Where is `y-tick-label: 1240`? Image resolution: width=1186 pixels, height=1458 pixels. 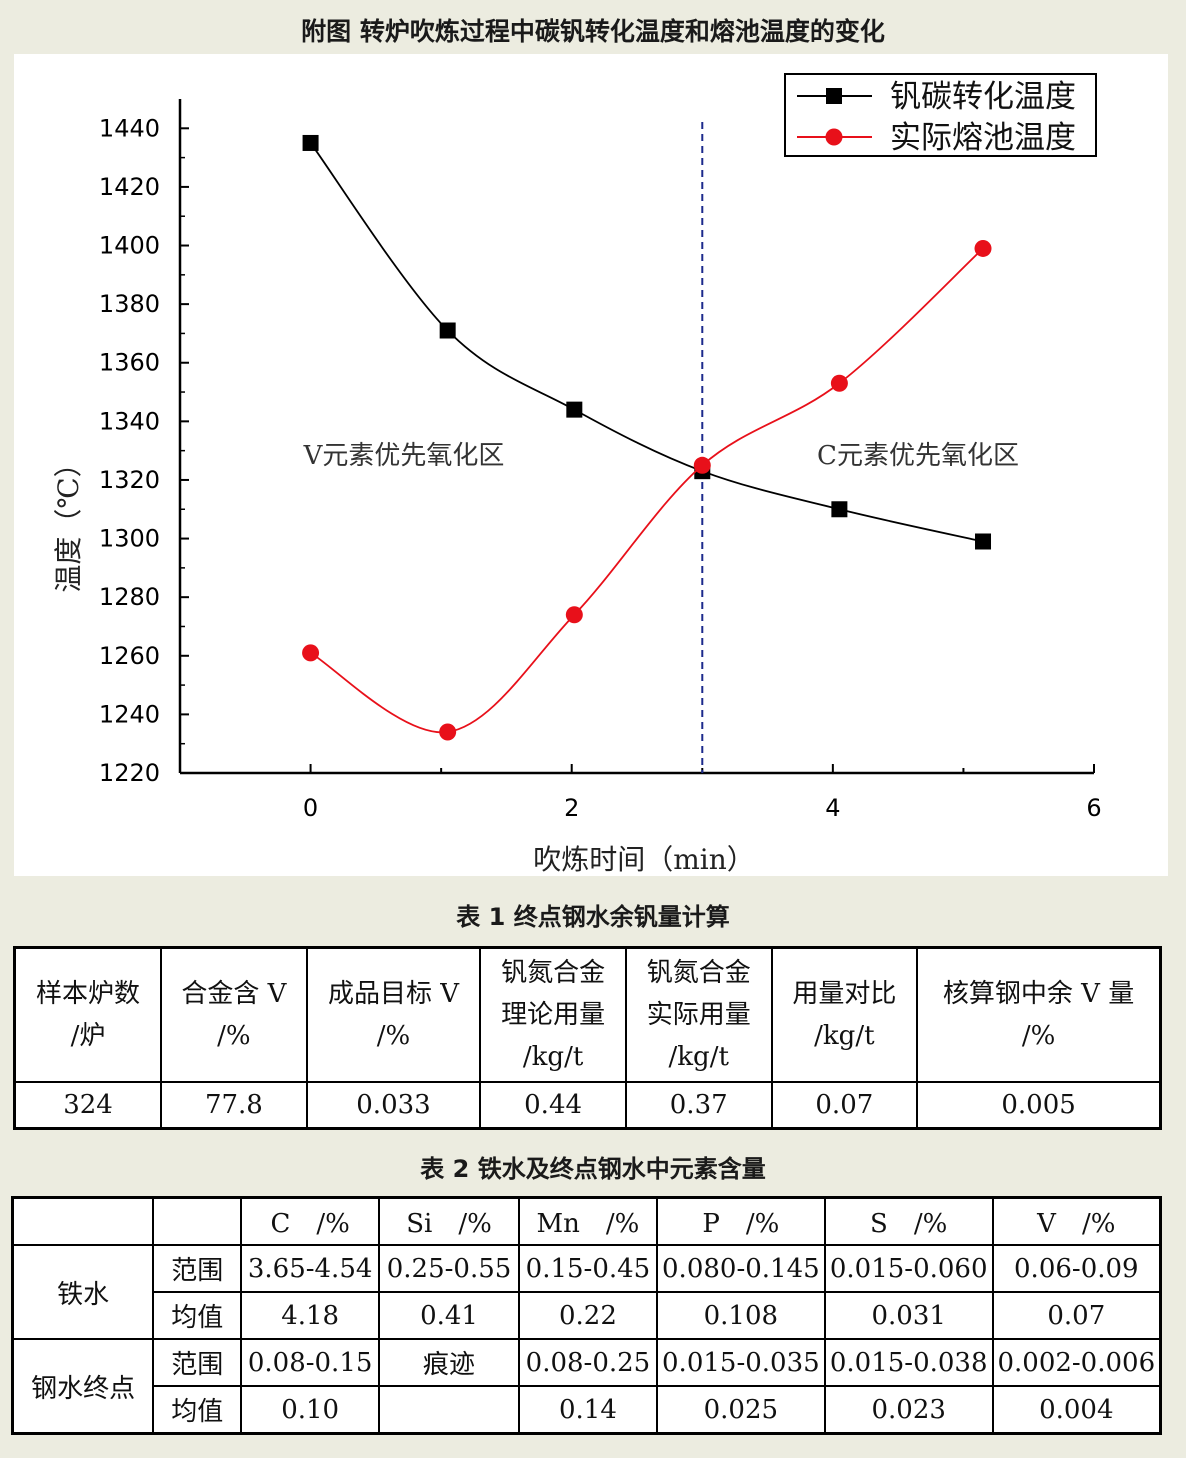 y-tick-label: 1240 is located at coordinates (129, 714).